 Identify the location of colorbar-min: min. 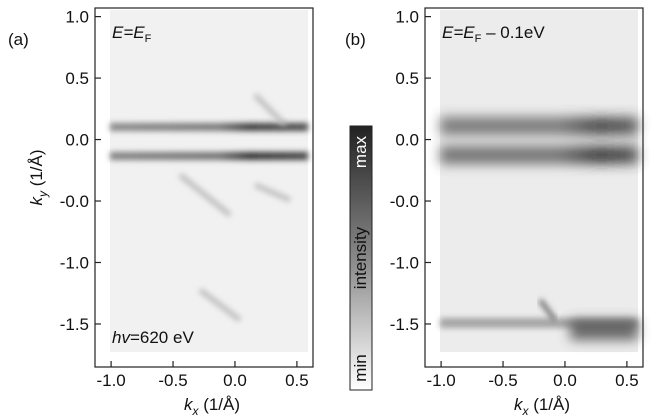
(360, 367).